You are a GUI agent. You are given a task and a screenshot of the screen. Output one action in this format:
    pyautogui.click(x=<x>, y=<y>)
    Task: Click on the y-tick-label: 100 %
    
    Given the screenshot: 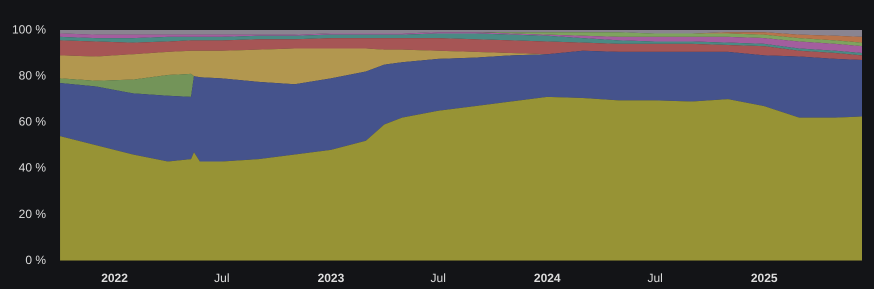 What is the action you would take?
    pyautogui.click(x=29, y=29)
    